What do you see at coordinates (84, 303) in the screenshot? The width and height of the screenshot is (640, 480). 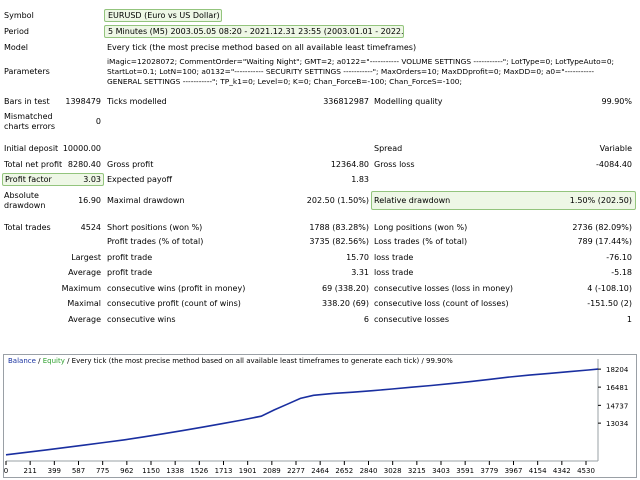 I see `maximal-label: Maximal` at bounding box center [84, 303].